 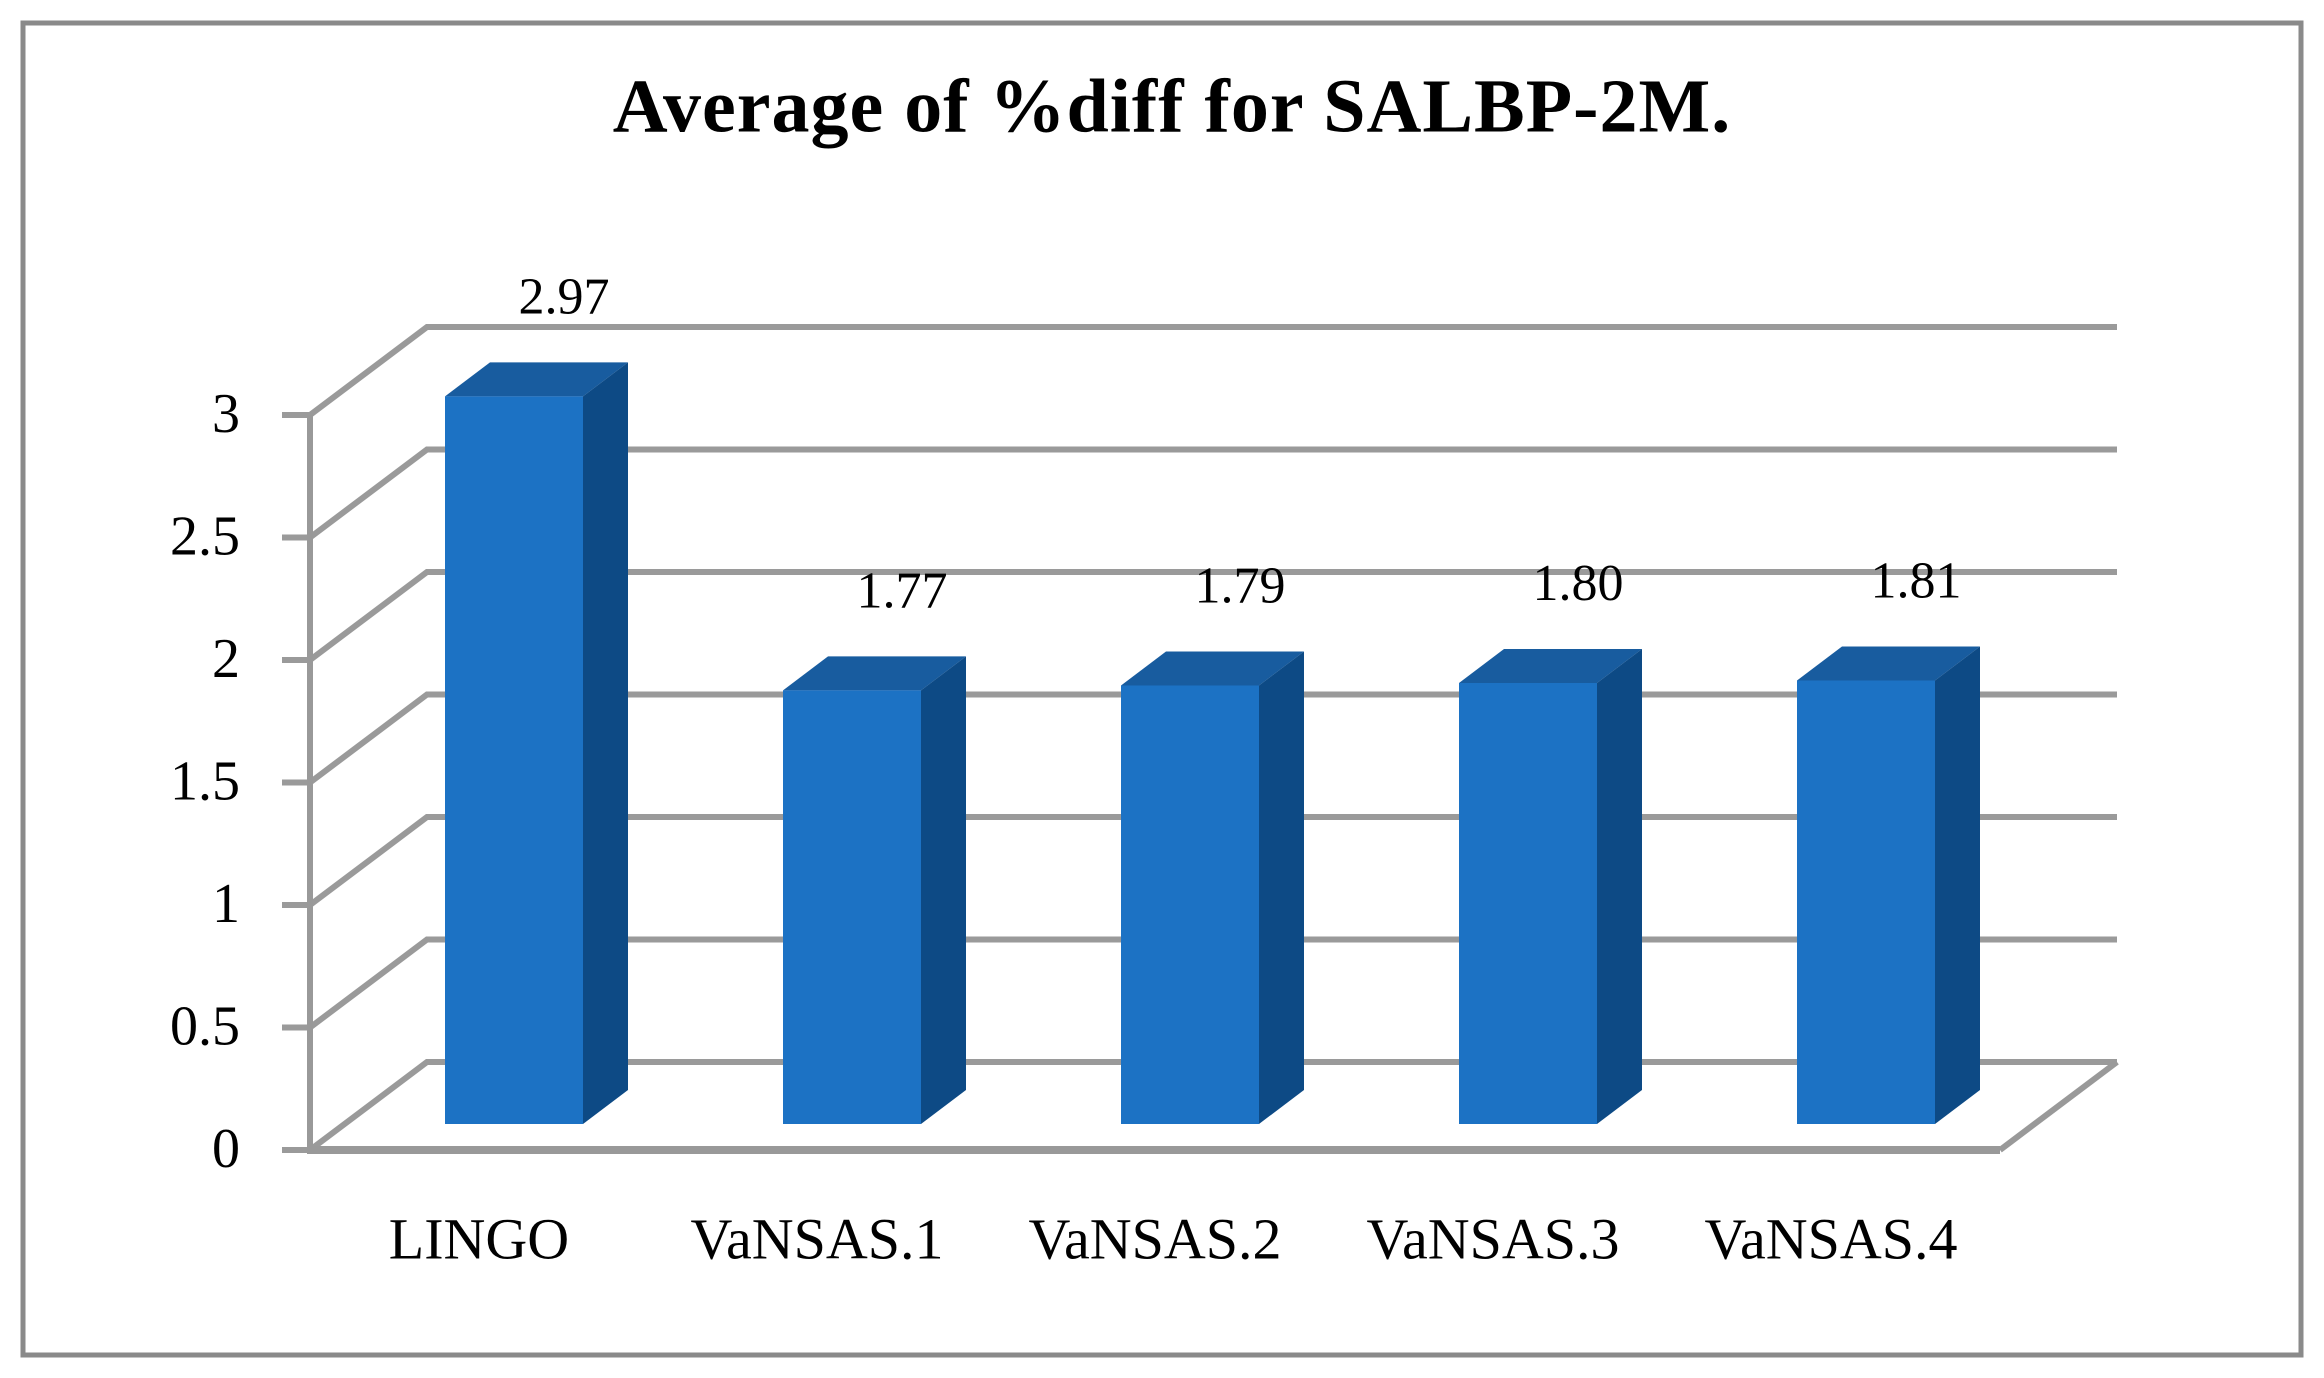 What do you see at coordinates (226, 1149) in the screenshot?
I see `y-axis-tick-label: 0` at bounding box center [226, 1149].